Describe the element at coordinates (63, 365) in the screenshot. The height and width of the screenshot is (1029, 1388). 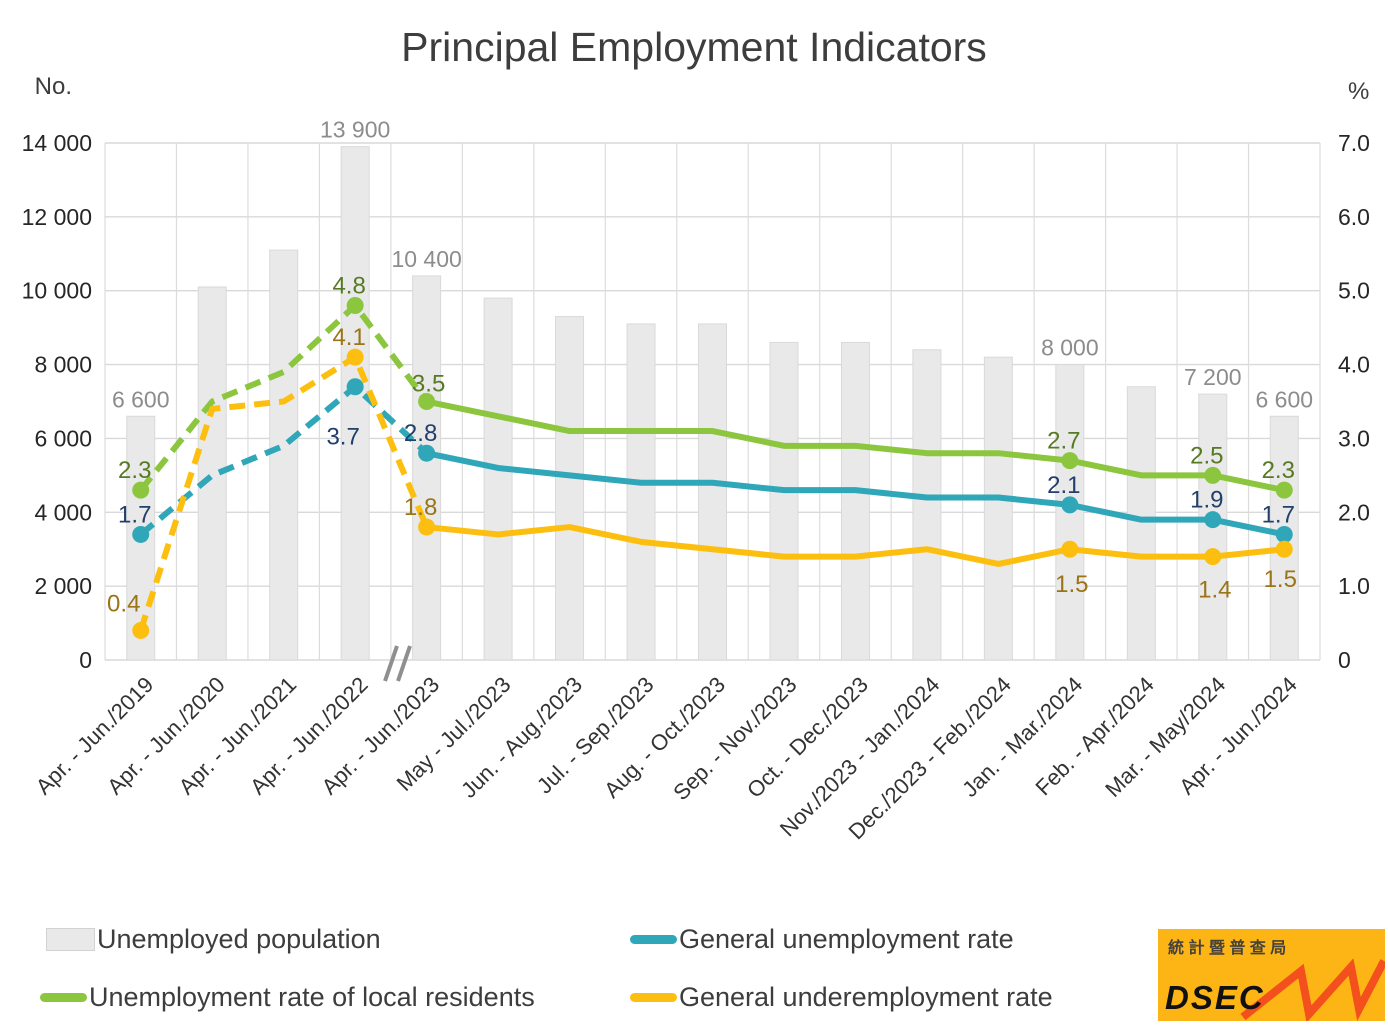
I see `left-axis-tick-label: 8 000` at that location.